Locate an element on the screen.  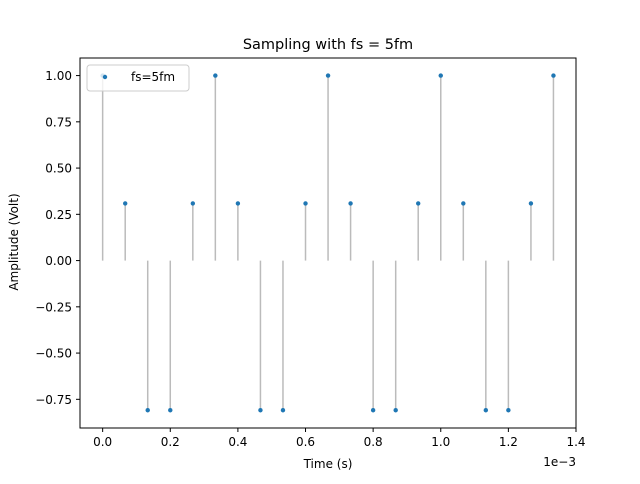
legend-marker is located at coordinates (105, 77).